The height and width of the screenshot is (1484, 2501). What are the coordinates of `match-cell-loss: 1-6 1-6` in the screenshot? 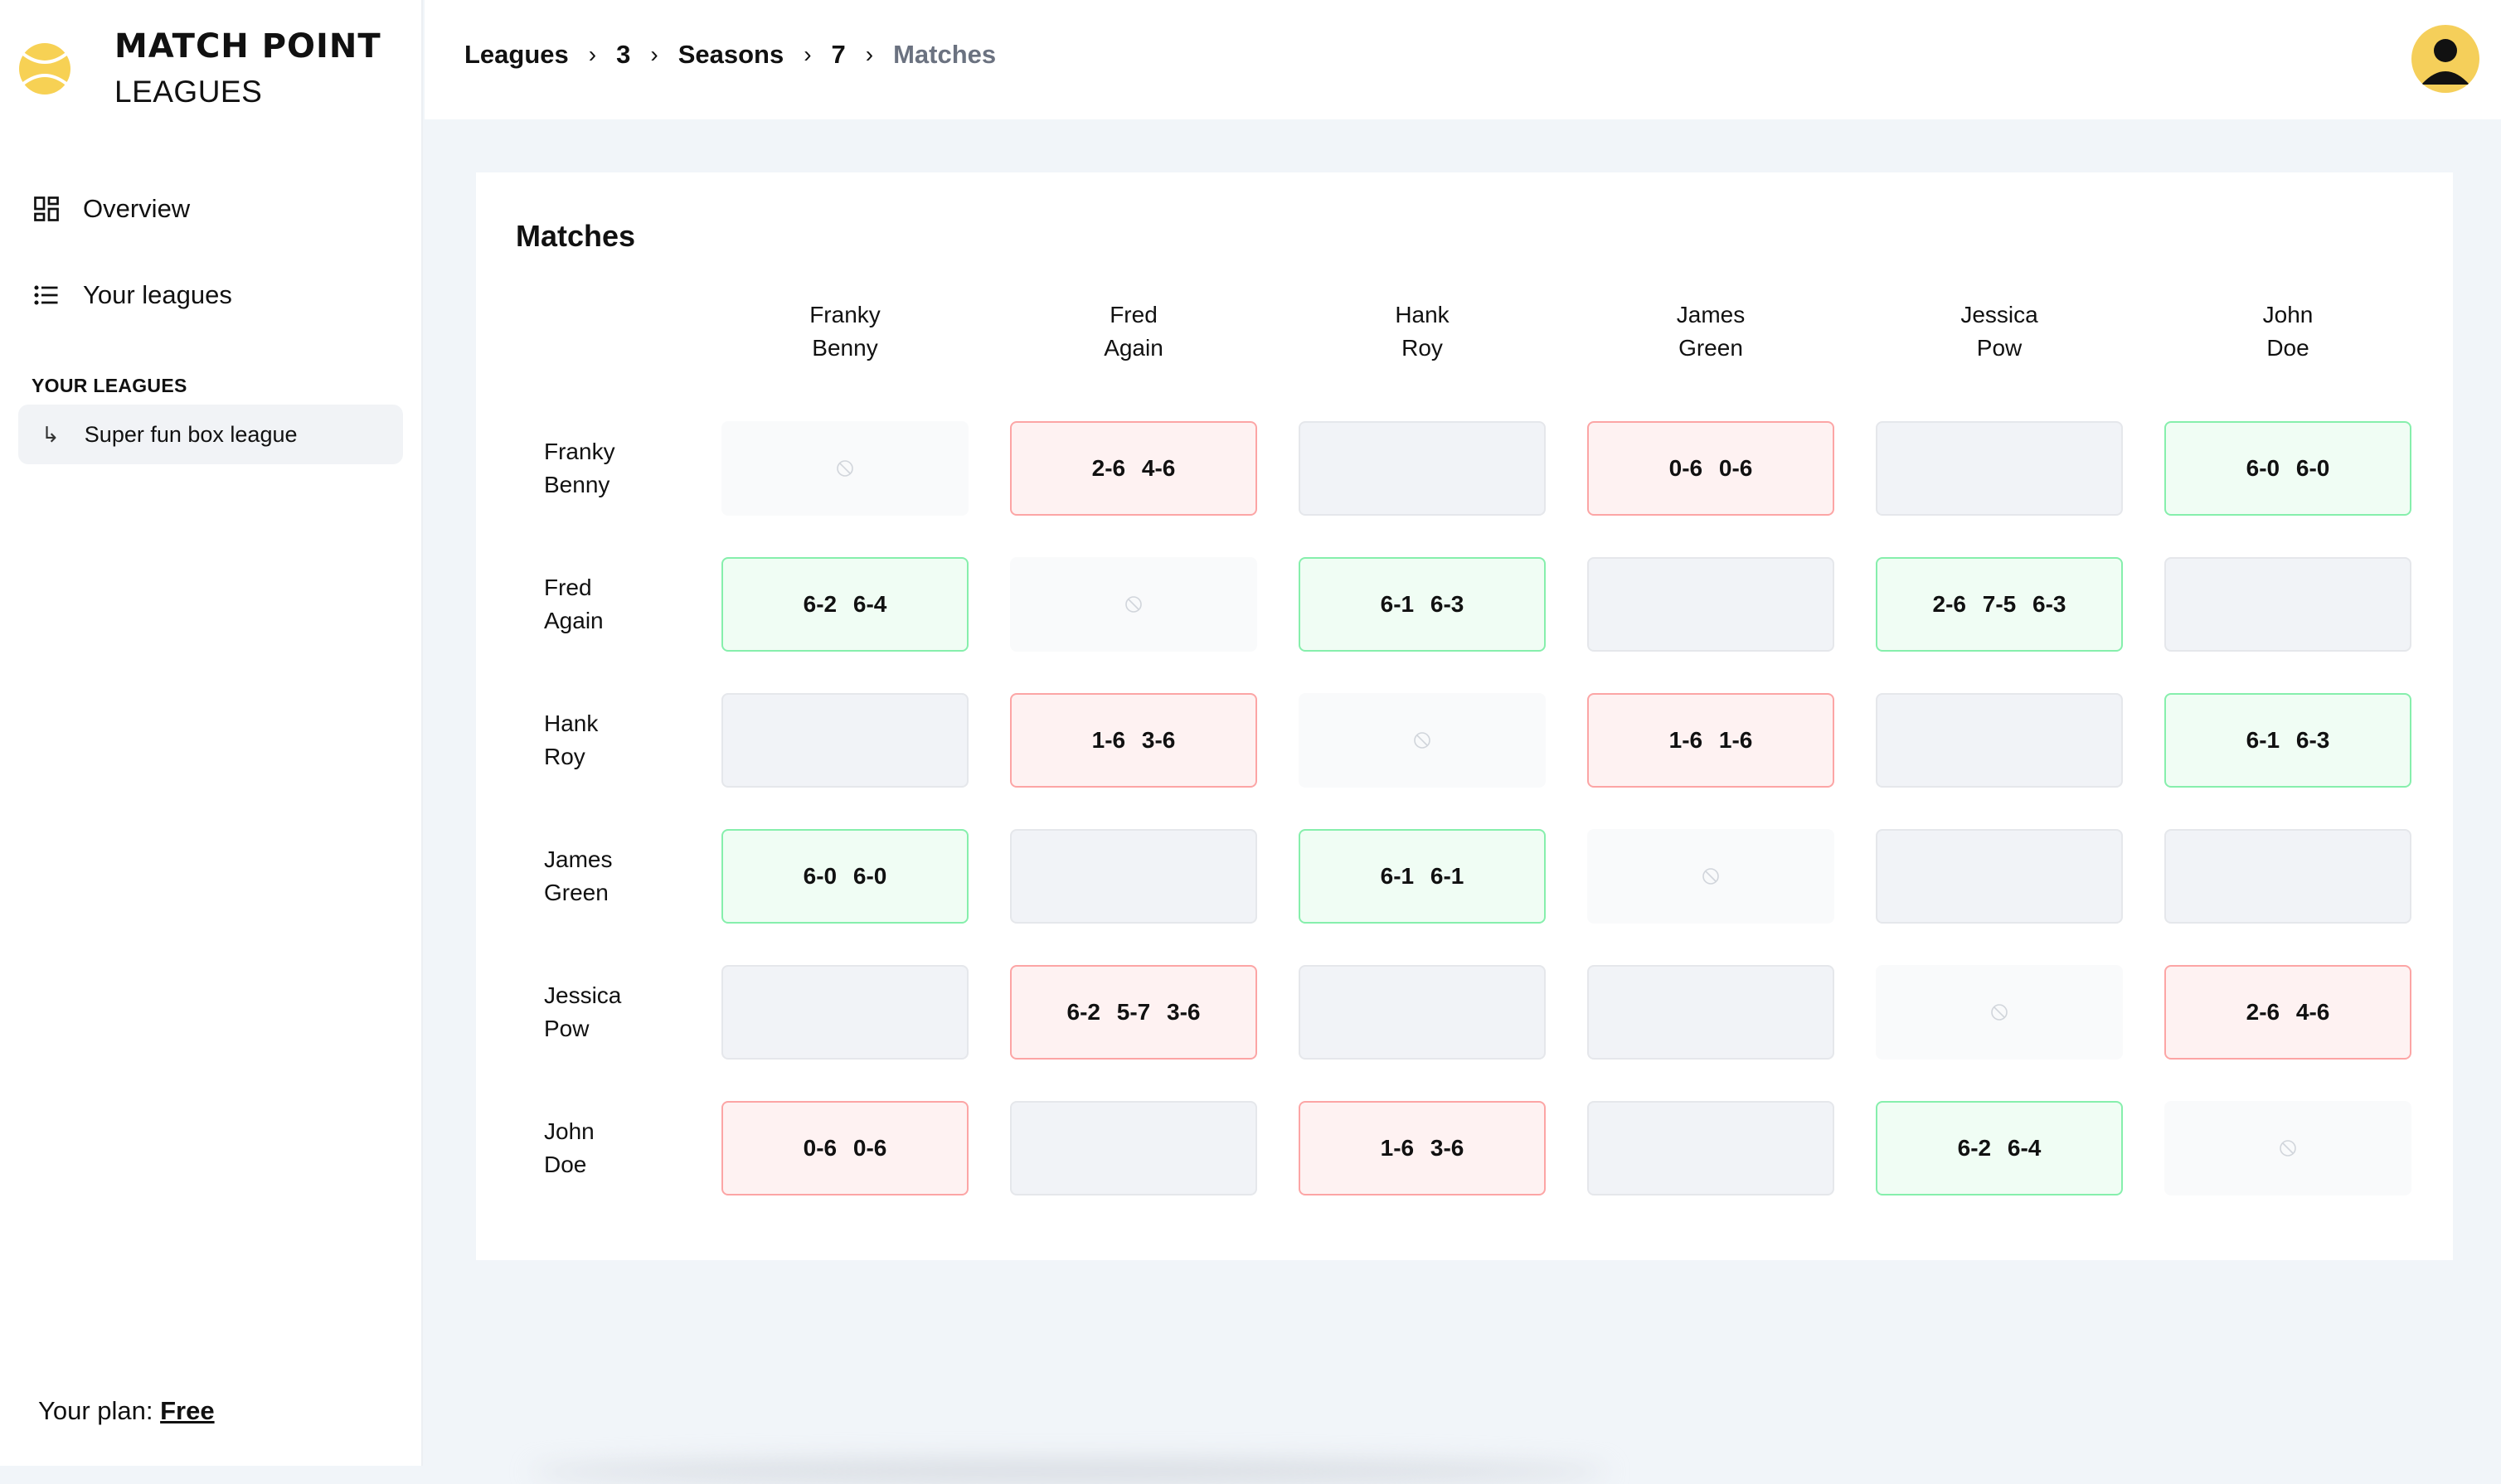 It's located at (1710, 740).